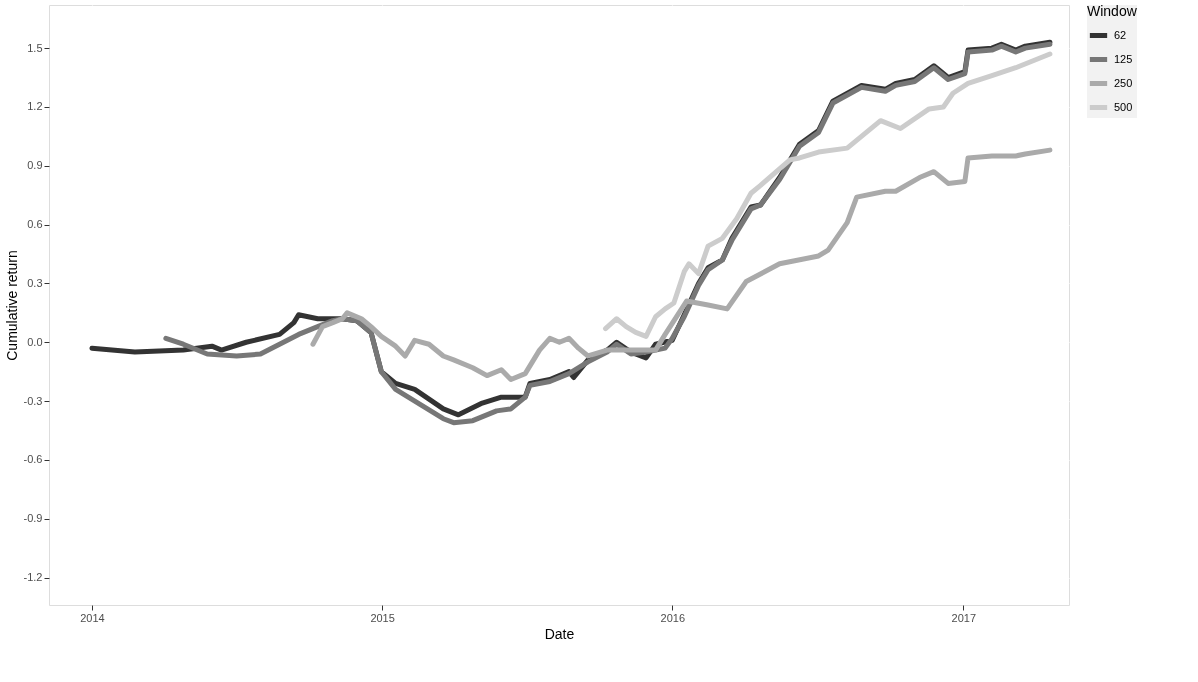 This screenshot has height=682, width=1198. What do you see at coordinates (33, 577) in the screenshot?
I see `y-tick-label: -1.2` at bounding box center [33, 577].